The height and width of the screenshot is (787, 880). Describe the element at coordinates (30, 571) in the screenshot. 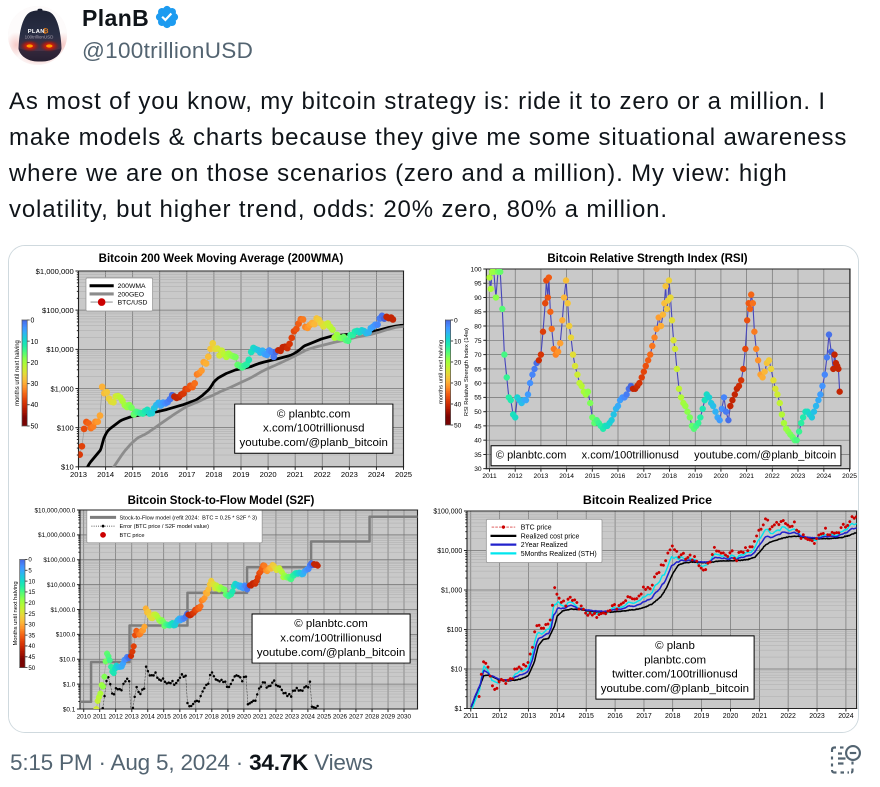

I see `svg-text: 5` at that location.